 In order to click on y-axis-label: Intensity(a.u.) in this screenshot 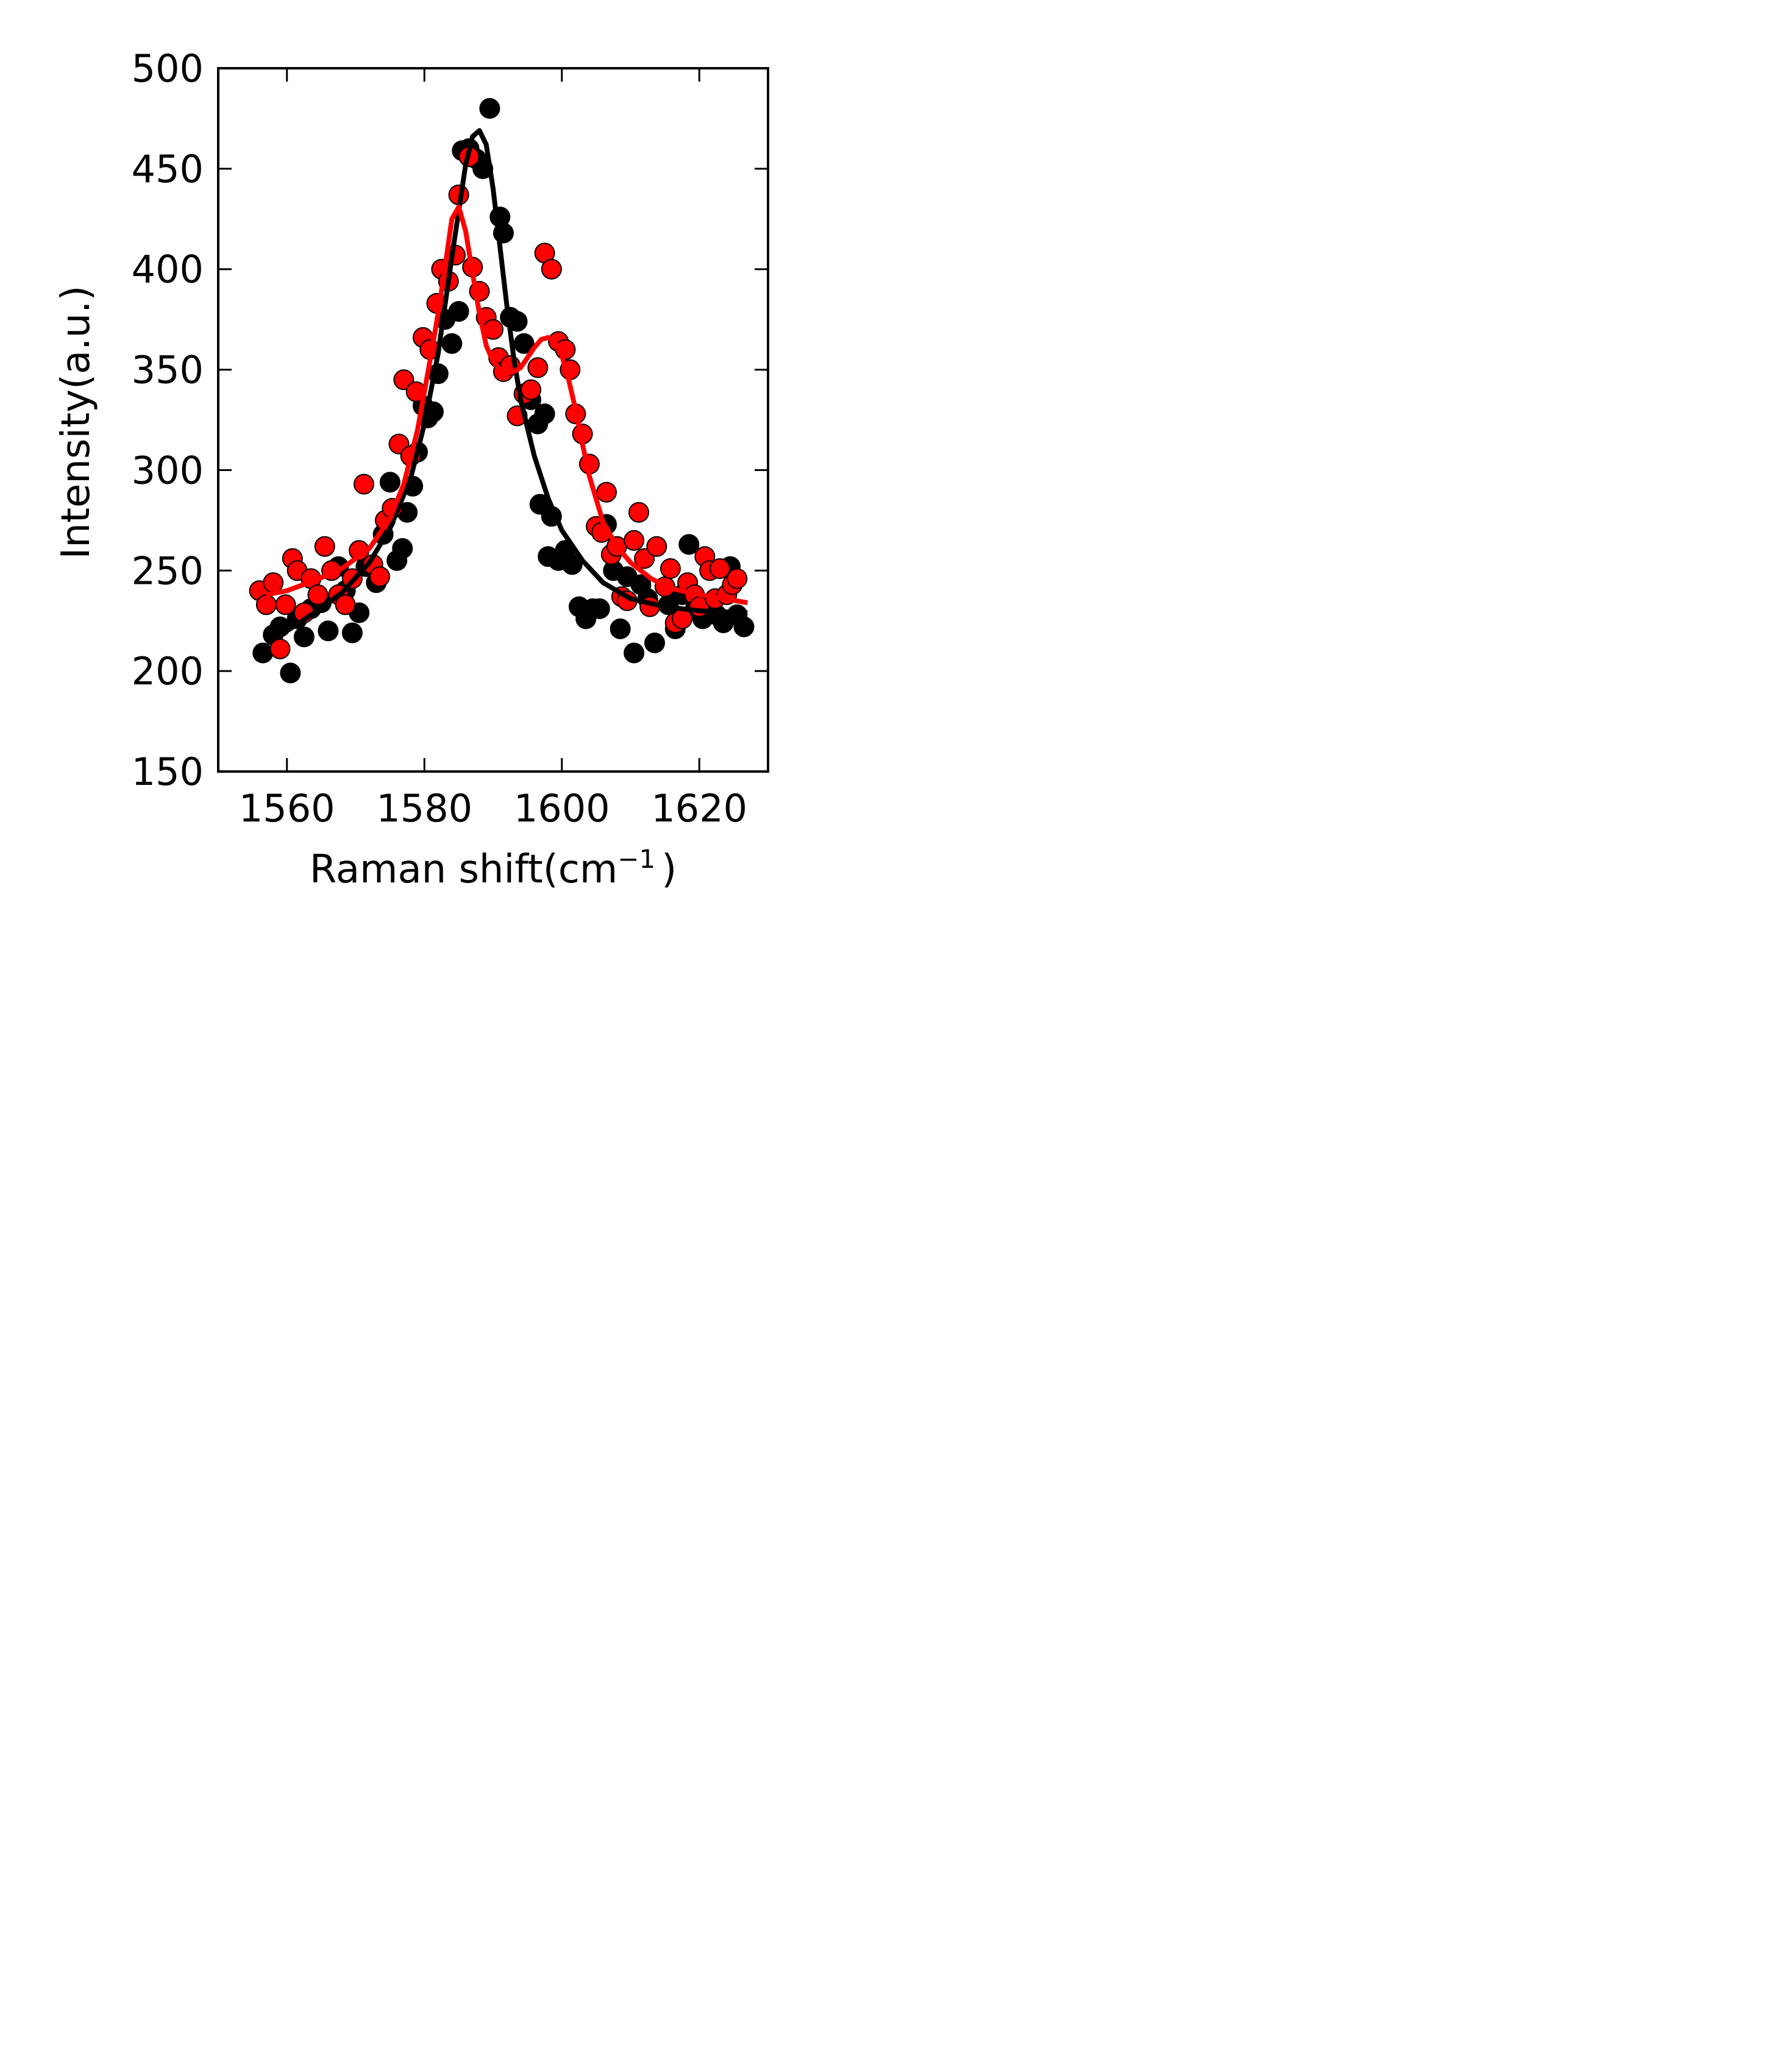, I will do `click(76, 422)`.